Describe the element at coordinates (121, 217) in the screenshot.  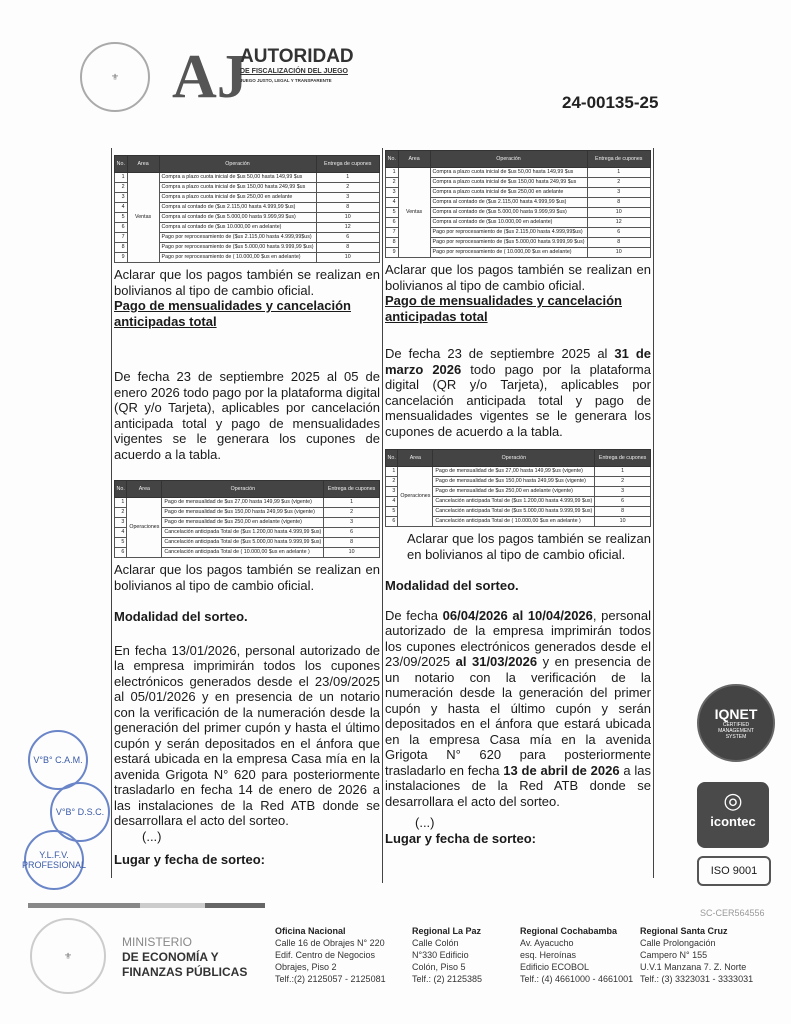
I see `row-number: 5` at that location.